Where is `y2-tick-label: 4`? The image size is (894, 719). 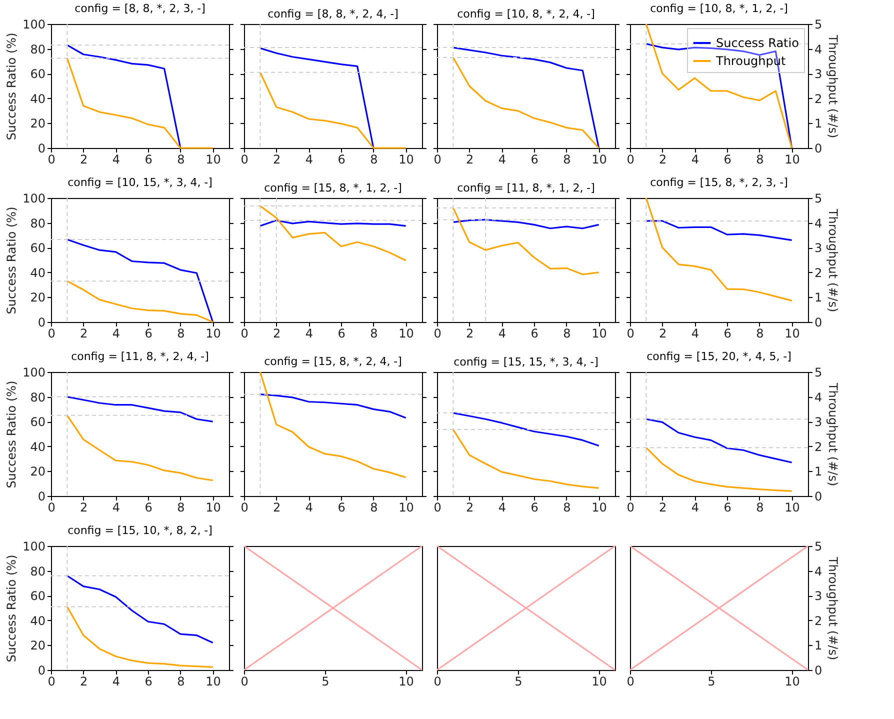
y2-tick-label: 4 is located at coordinates (818, 397).